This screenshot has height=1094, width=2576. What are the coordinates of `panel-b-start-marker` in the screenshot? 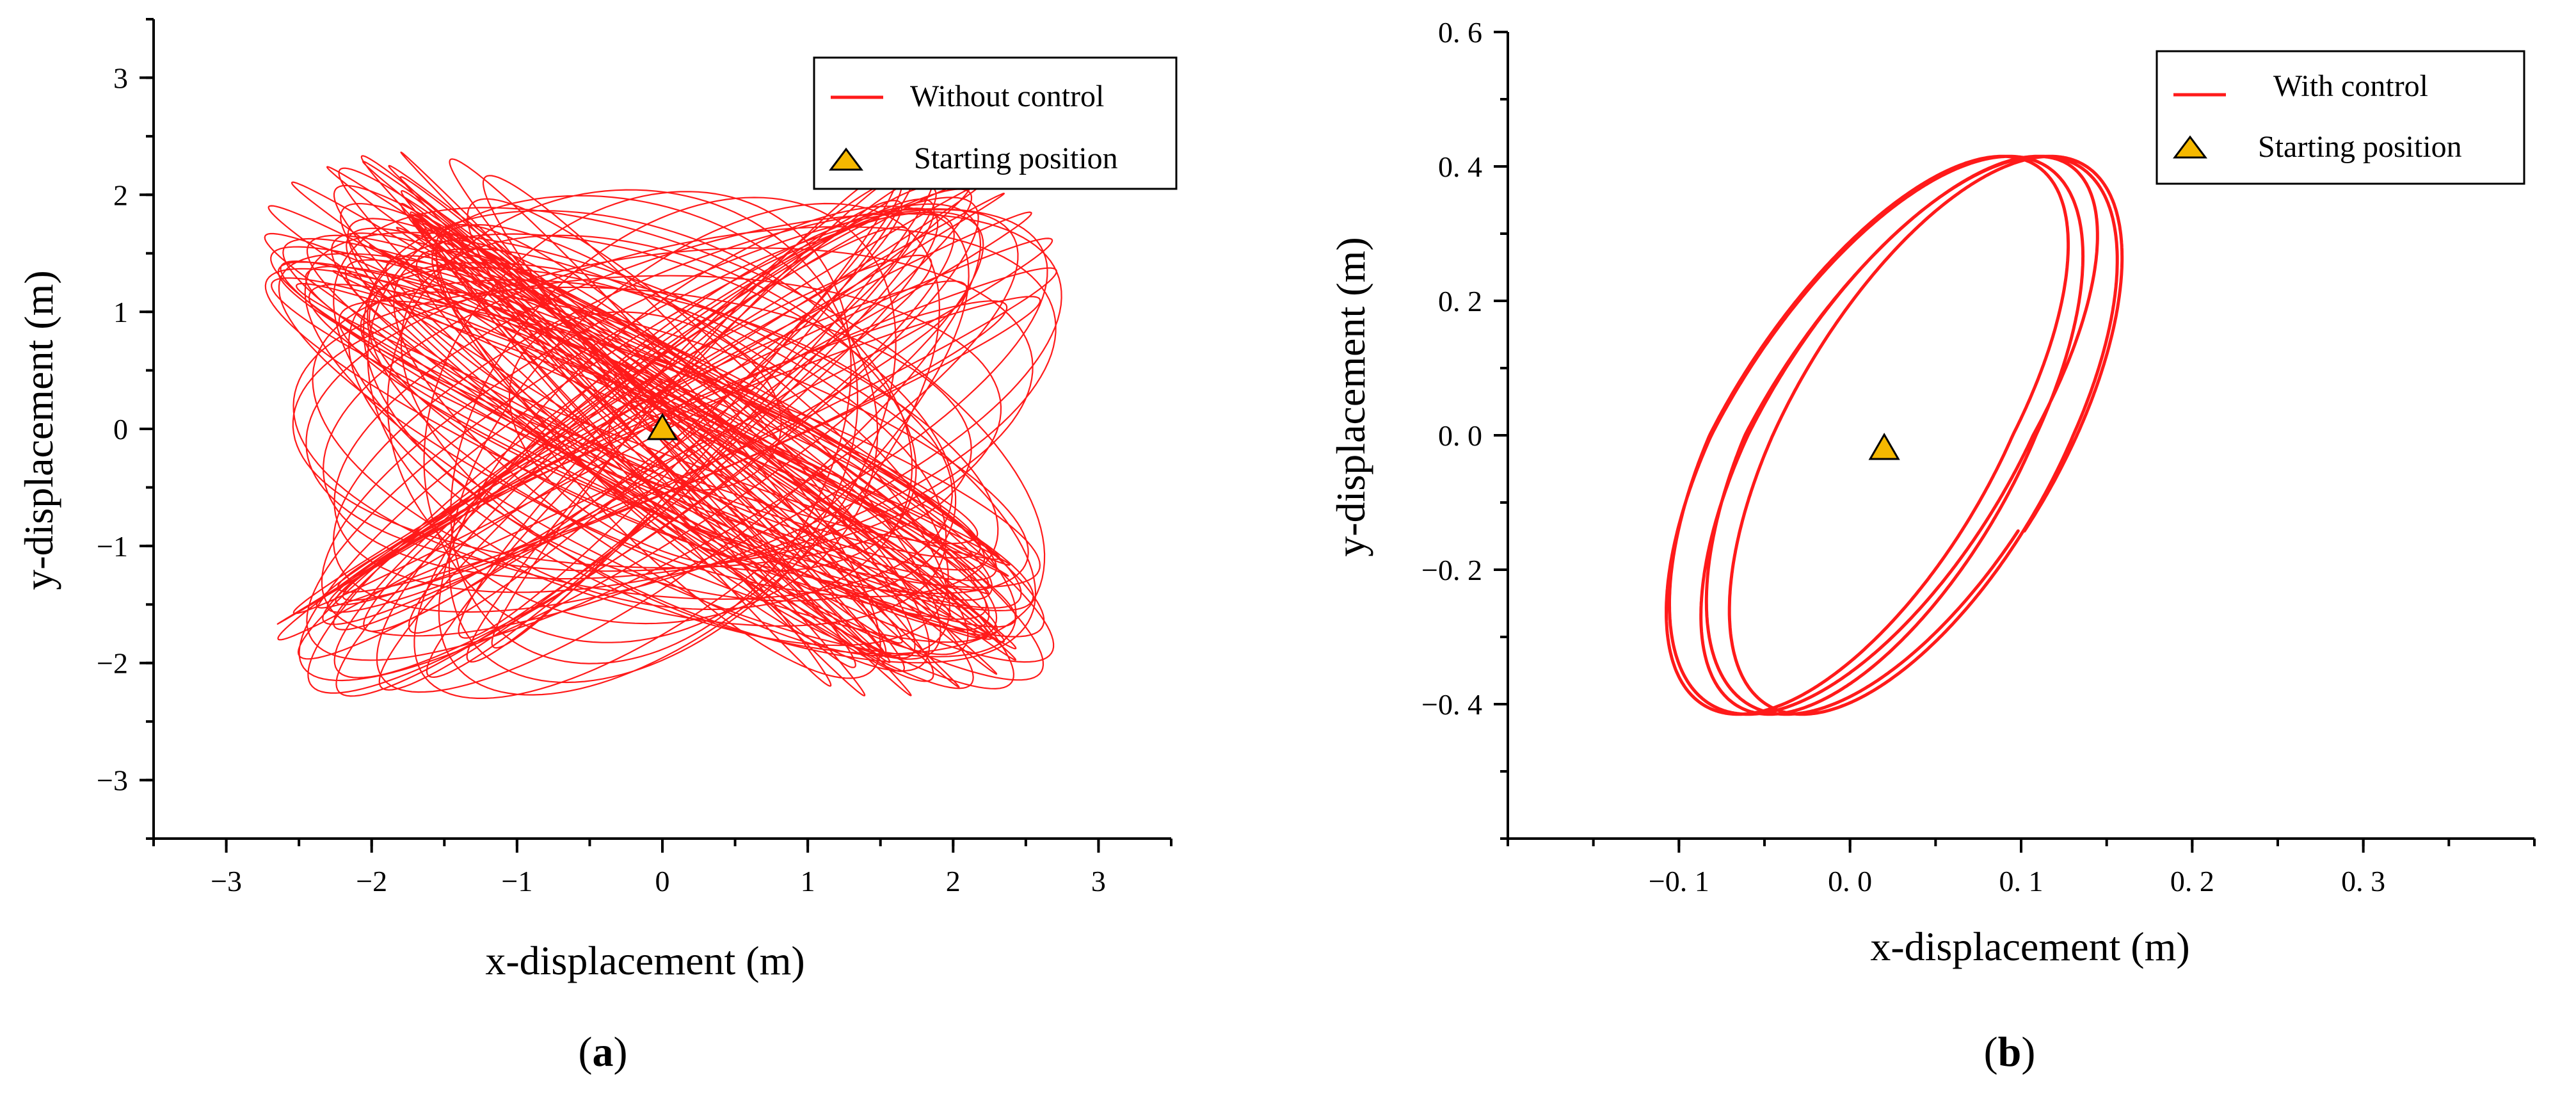 It's located at (1884, 446).